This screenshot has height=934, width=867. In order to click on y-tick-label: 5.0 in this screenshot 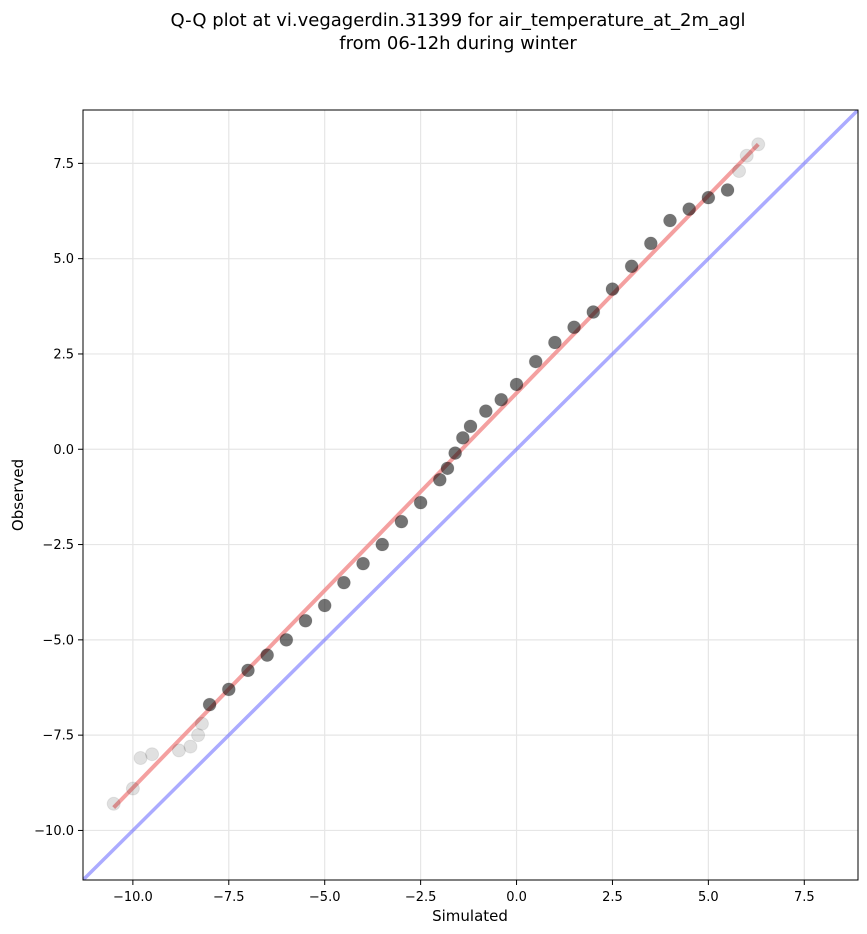, I will do `click(63, 259)`.